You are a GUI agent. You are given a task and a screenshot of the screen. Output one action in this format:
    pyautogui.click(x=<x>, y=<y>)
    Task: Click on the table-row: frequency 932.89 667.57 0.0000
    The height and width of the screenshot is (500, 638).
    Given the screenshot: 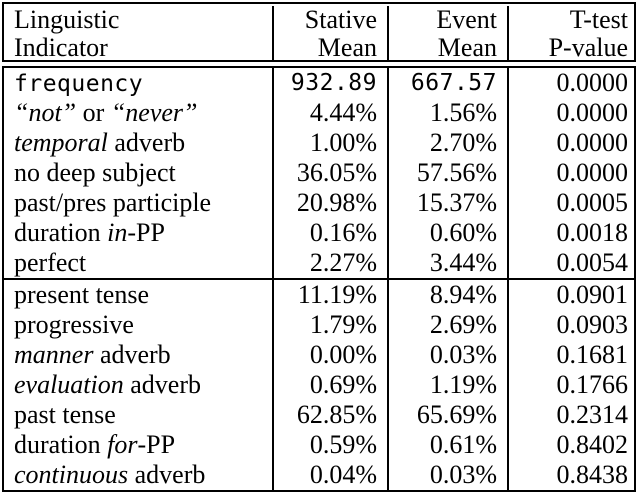 What is the action you would take?
    pyautogui.click(x=319, y=83)
    